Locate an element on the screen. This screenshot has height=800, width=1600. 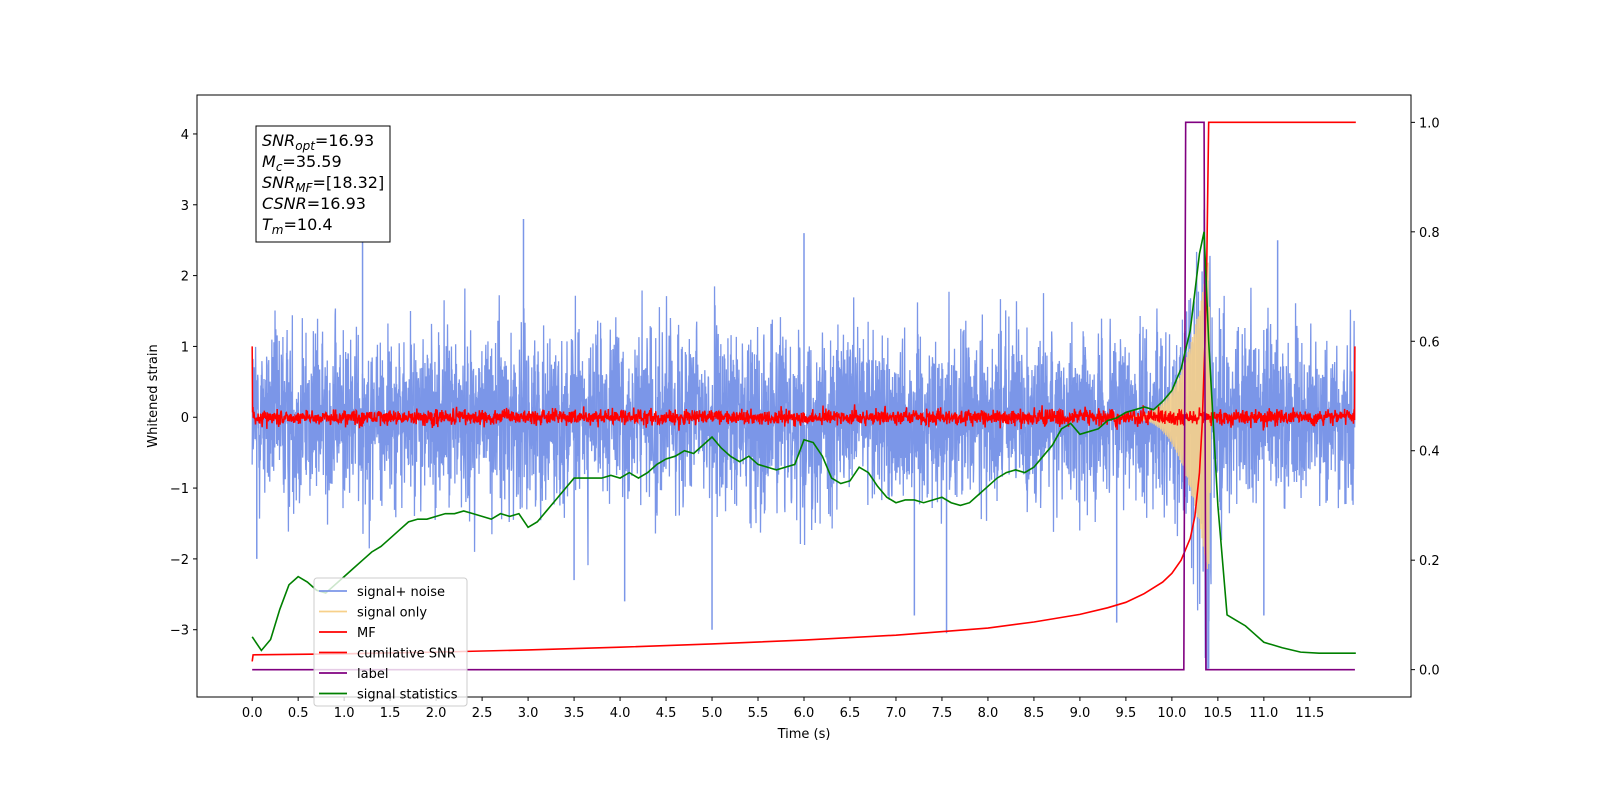
x-tick-label: 0.0 is located at coordinates (252, 713).